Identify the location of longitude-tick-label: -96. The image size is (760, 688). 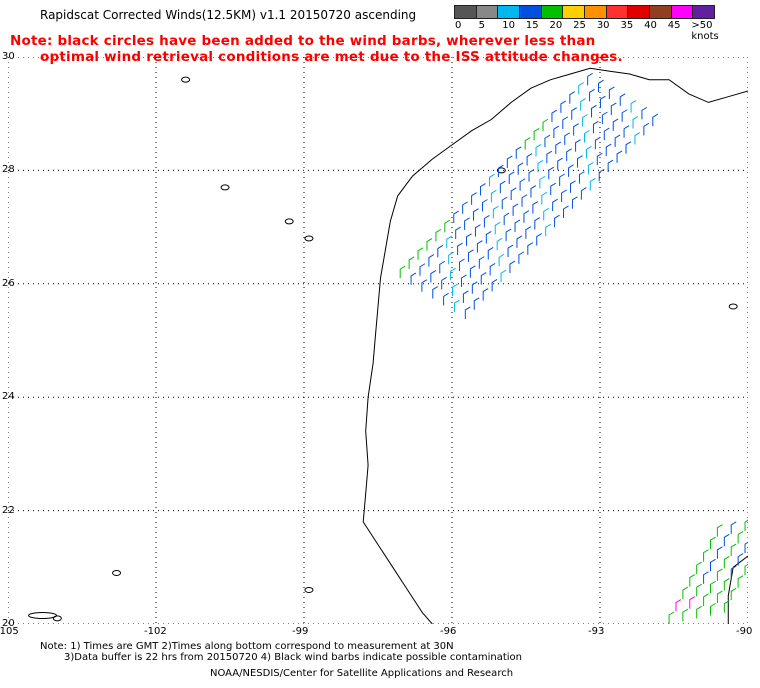
(448, 631).